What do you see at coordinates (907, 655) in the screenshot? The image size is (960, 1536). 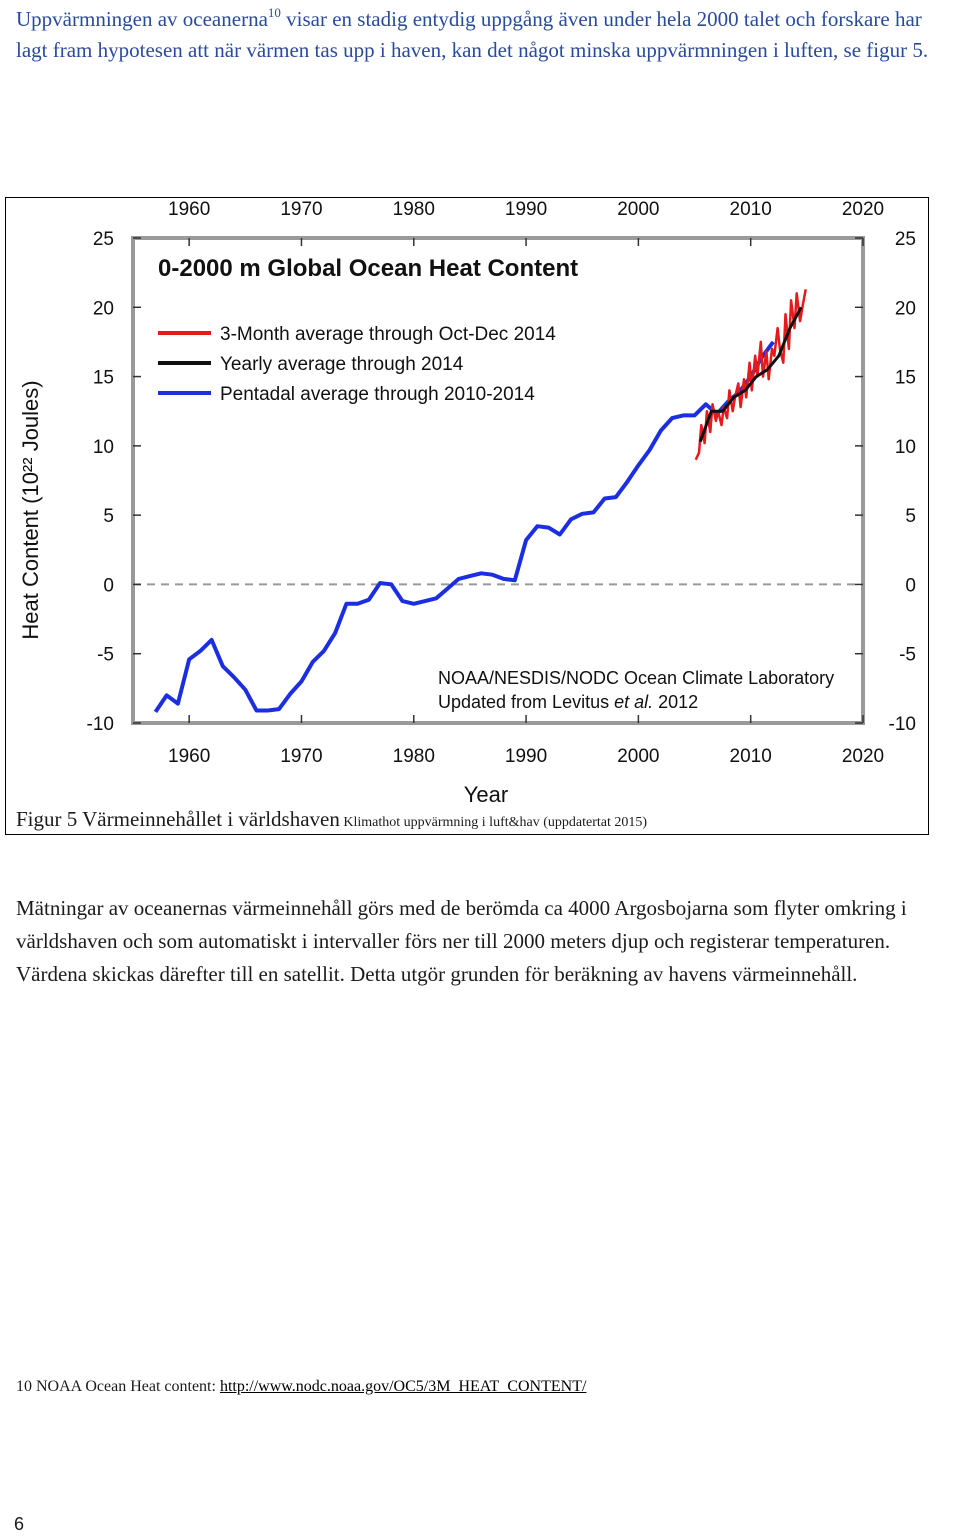 I see `y-tick-label-right--5: -5` at bounding box center [907, 655].